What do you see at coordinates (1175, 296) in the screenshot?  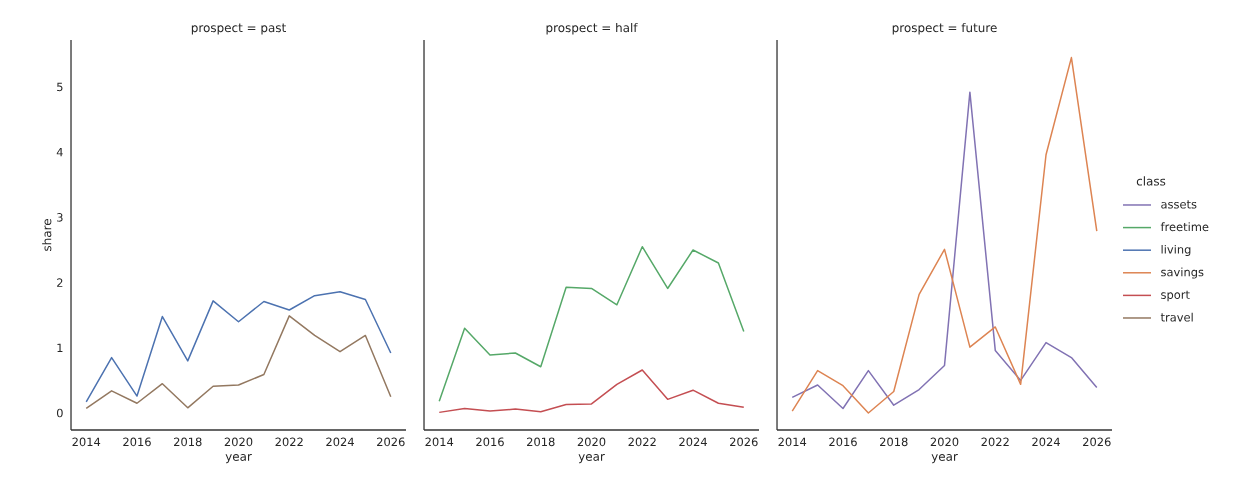 I see `text: sport` at bounding box center [1175, 296].